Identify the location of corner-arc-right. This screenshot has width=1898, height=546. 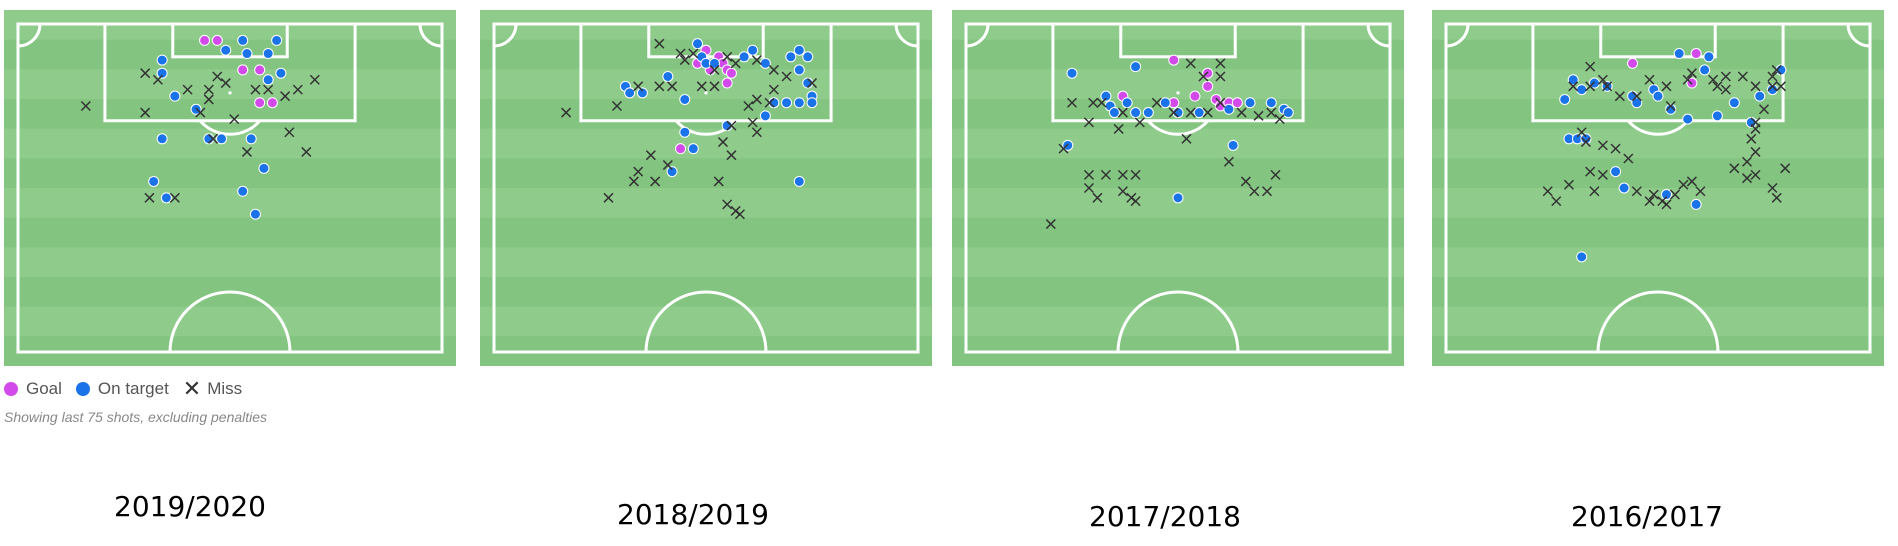
(1378, 35).